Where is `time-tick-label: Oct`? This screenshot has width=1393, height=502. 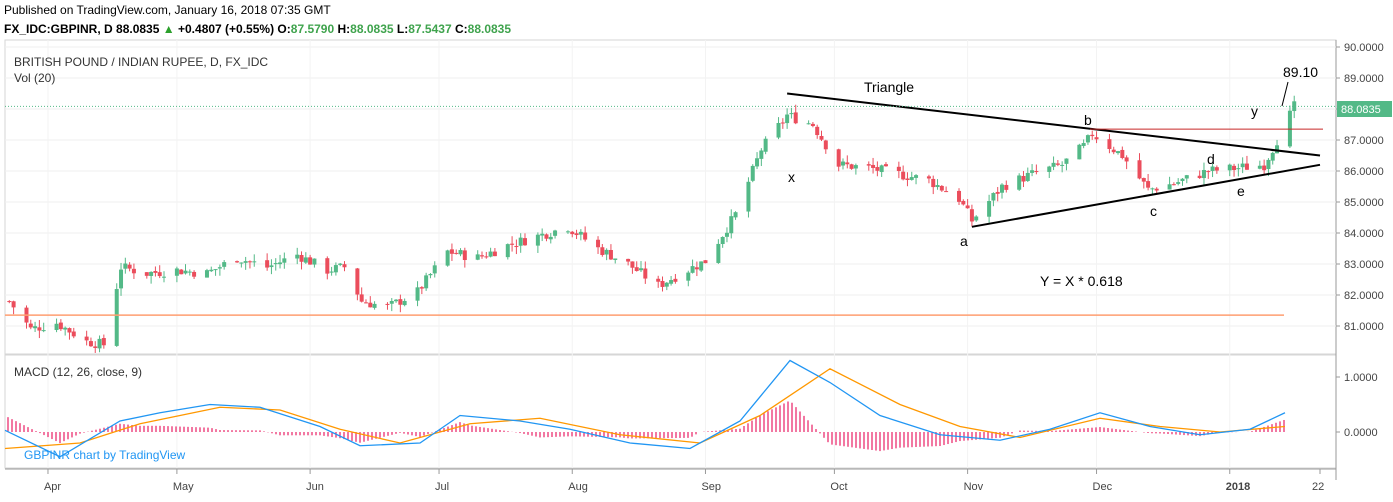
time-tick-label: Oct is located at coordinates (838, 487).